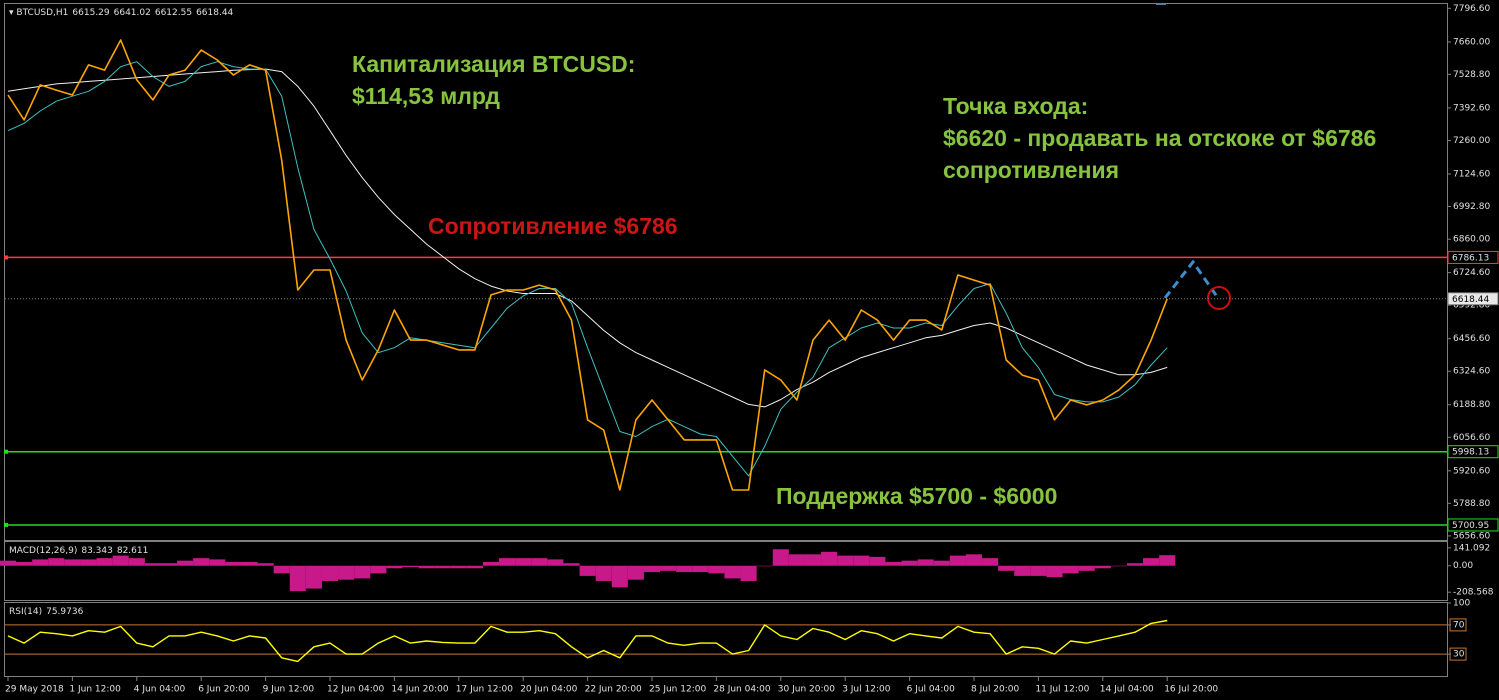 The width and height of the screenshot is (1499, 700). What do you see at coordinates (355, 690) in the screenshot?
I see `x-tick-label: 12 Jun 04:00` at bounding box center [355, 690].